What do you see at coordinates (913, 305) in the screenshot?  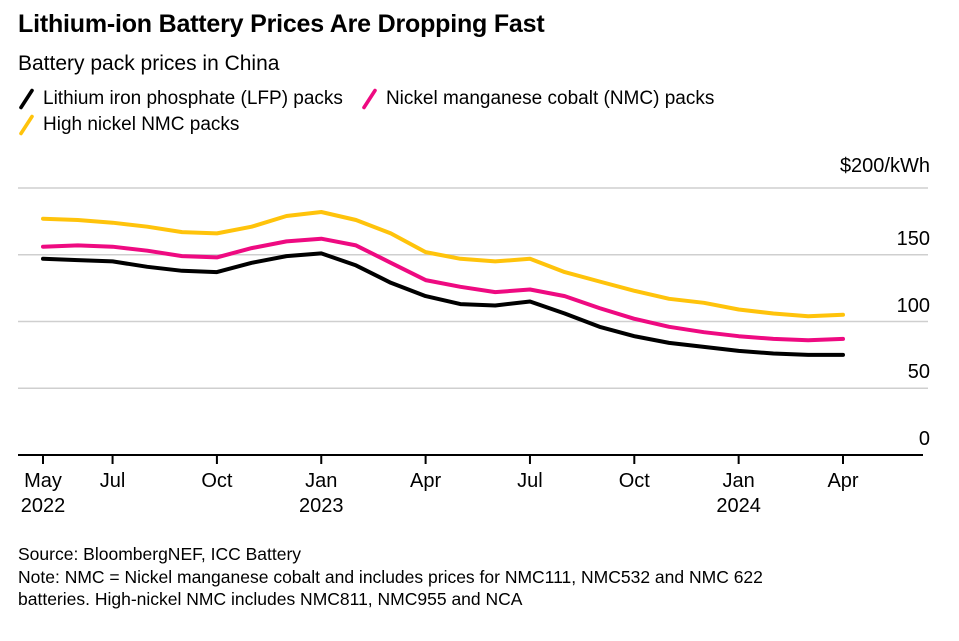 I see `y-axis-label-100: 100` at bounding box center [913, 305].